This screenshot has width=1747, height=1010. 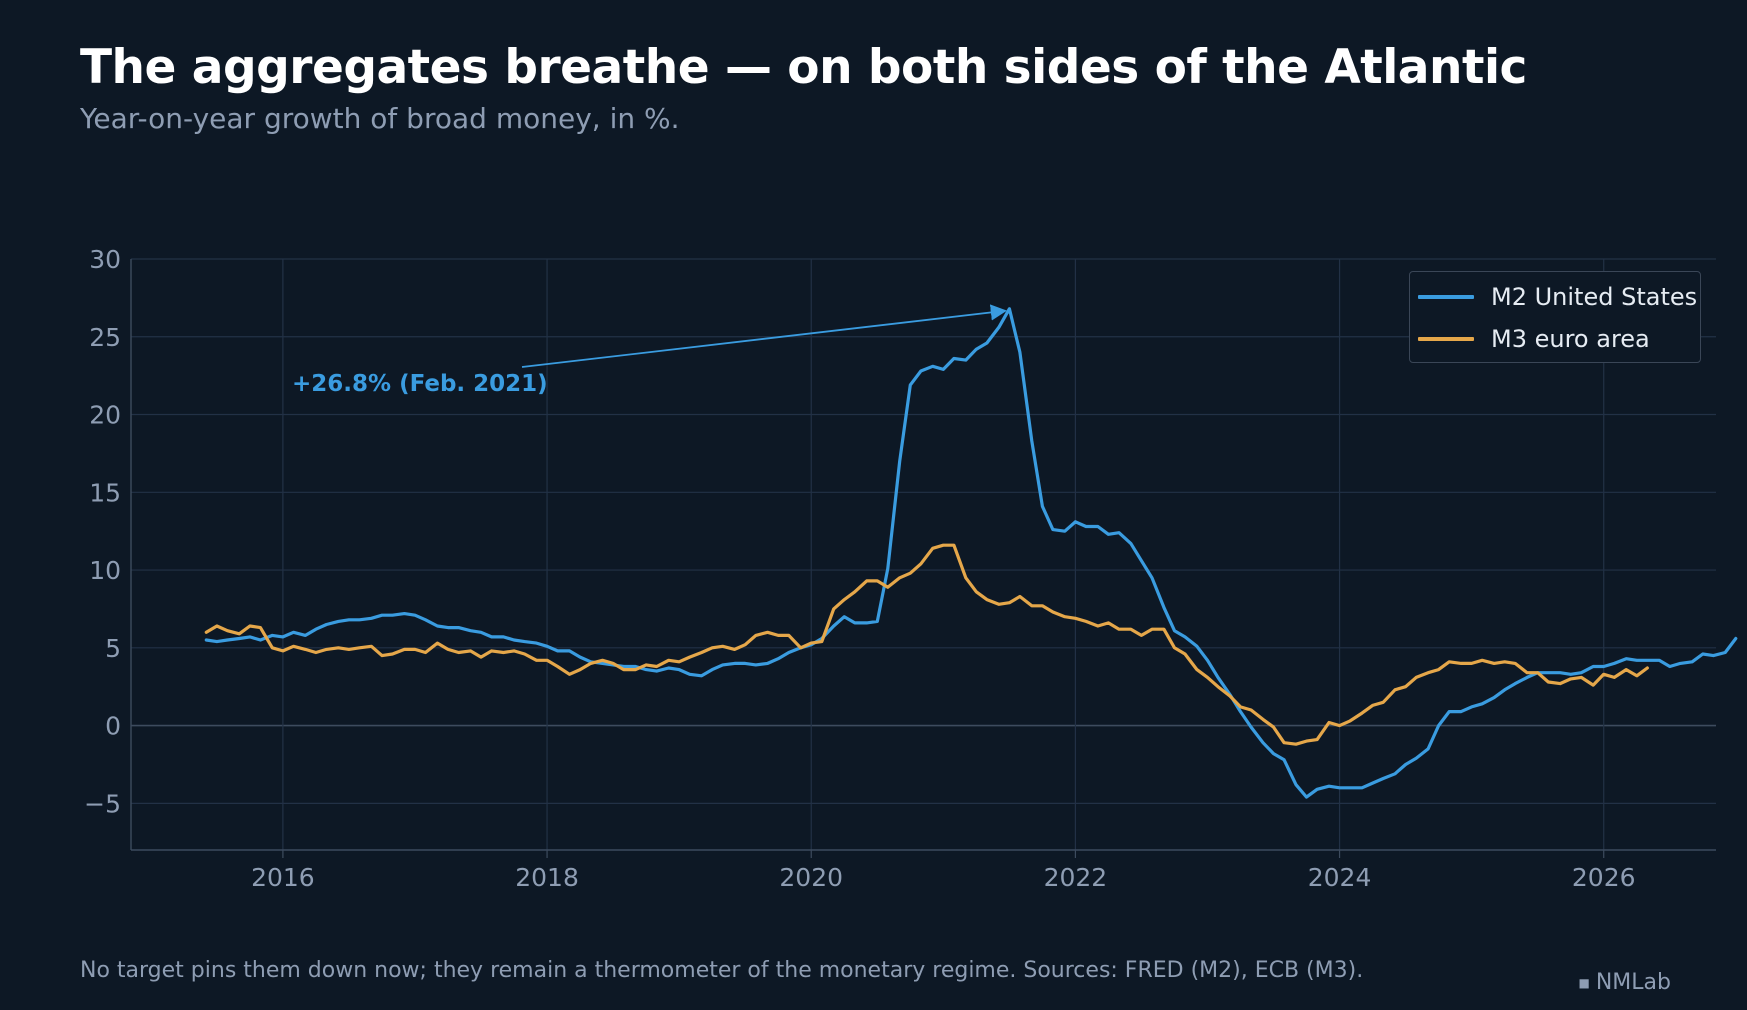 What do you see at coordinates (1584, 983) in the screenshot?
I see `brand-marker-icon: ■` at bounding box center [1584, 983].